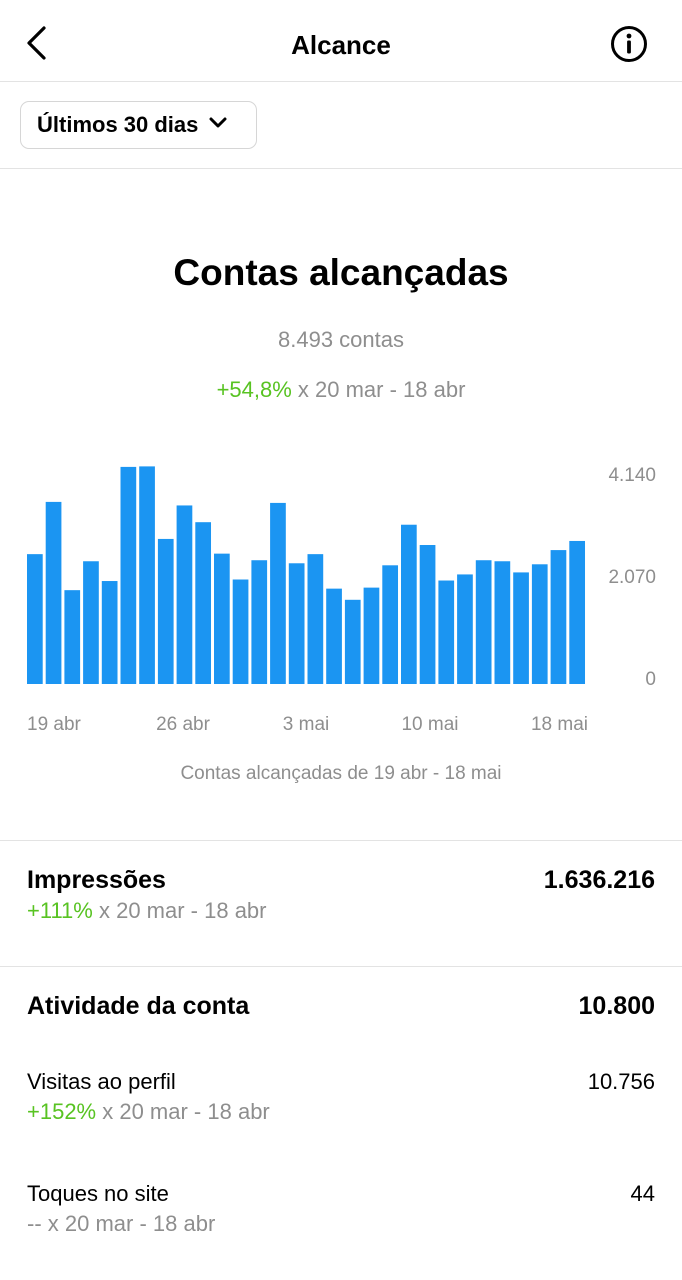  I want to click on date-range-label: Últimos 30 dias, so click(118, 124).